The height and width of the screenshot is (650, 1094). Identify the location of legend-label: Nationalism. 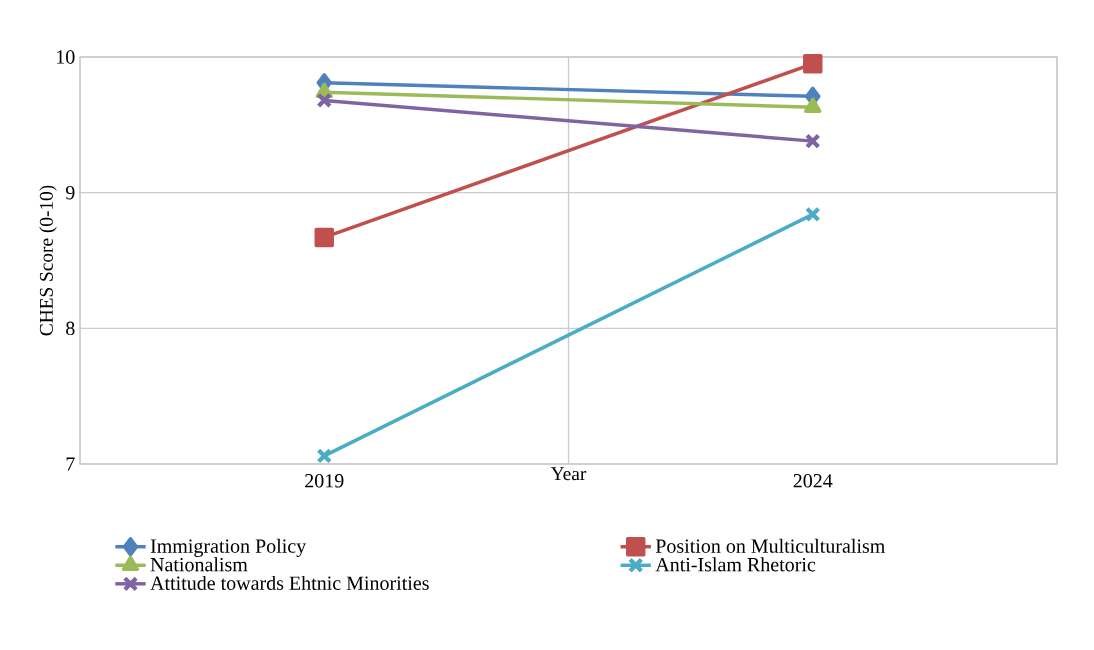
(199, 564).